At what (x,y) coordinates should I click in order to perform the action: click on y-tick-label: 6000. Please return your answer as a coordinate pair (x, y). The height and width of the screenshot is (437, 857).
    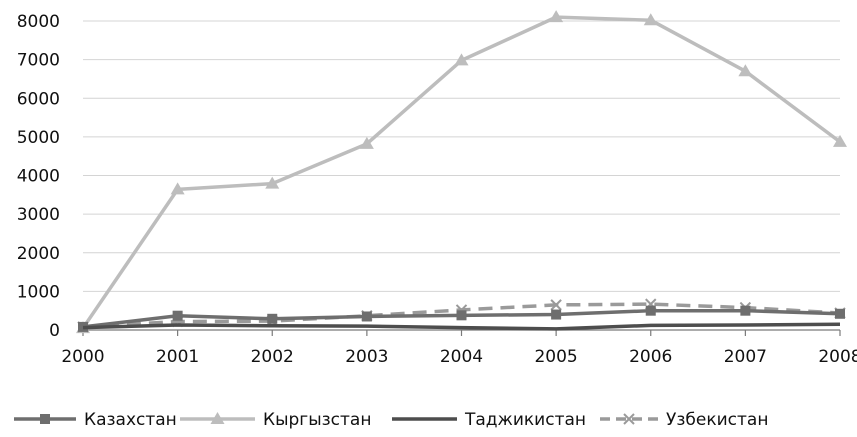
    Looking at the image, I should click on (38, 99).